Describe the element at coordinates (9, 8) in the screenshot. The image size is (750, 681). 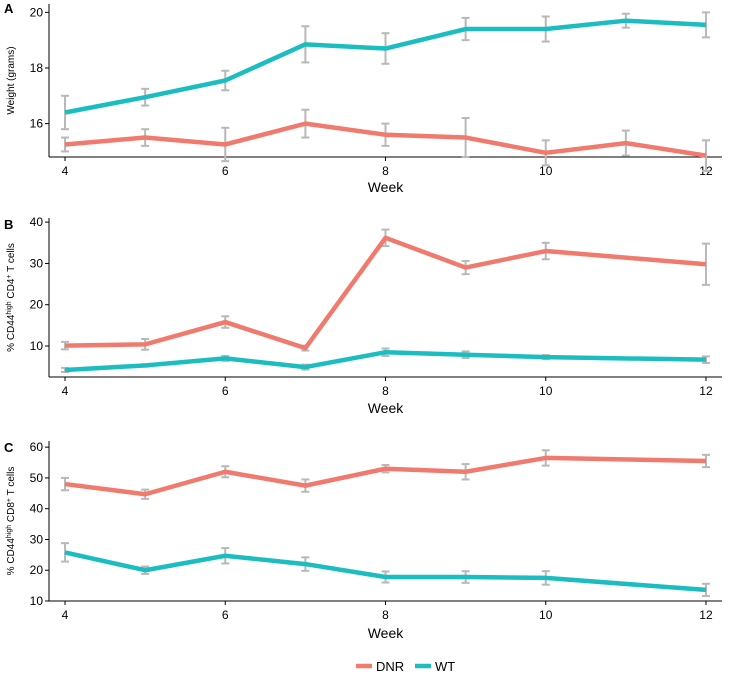
I see `panel-letter: A` at that location.